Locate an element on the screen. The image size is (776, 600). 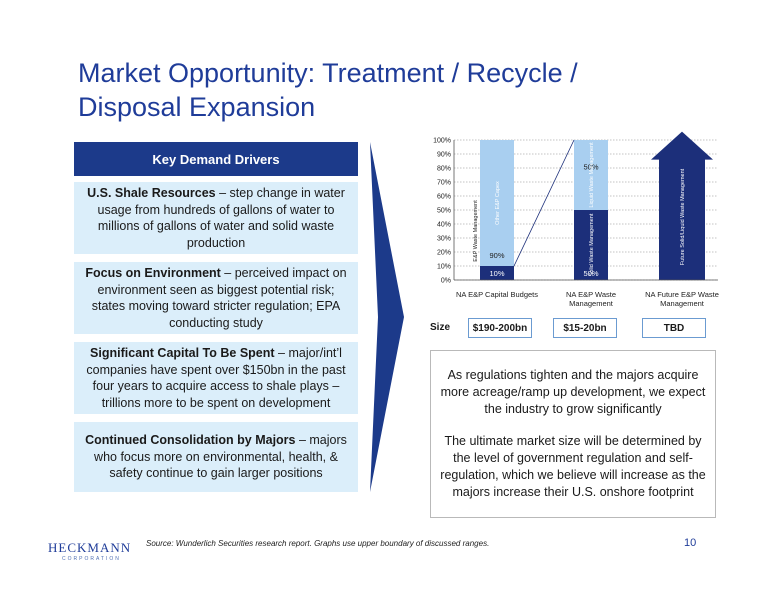
x-category-label: NA Future E&P Waste Management is located at coordinates (682, 299).